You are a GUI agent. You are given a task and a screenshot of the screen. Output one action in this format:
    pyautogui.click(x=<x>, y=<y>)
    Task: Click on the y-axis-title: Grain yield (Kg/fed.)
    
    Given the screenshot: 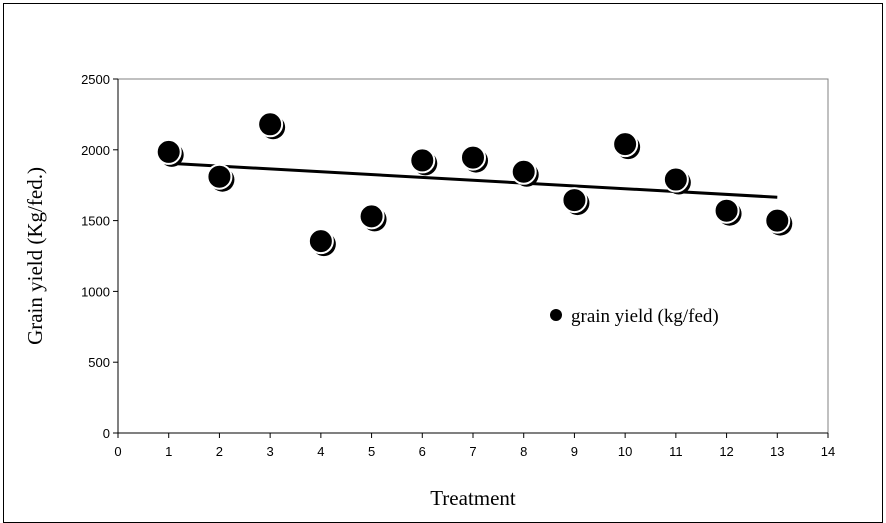 What is the action you would take?
    pyautogui.click(x=35, y=256)
    